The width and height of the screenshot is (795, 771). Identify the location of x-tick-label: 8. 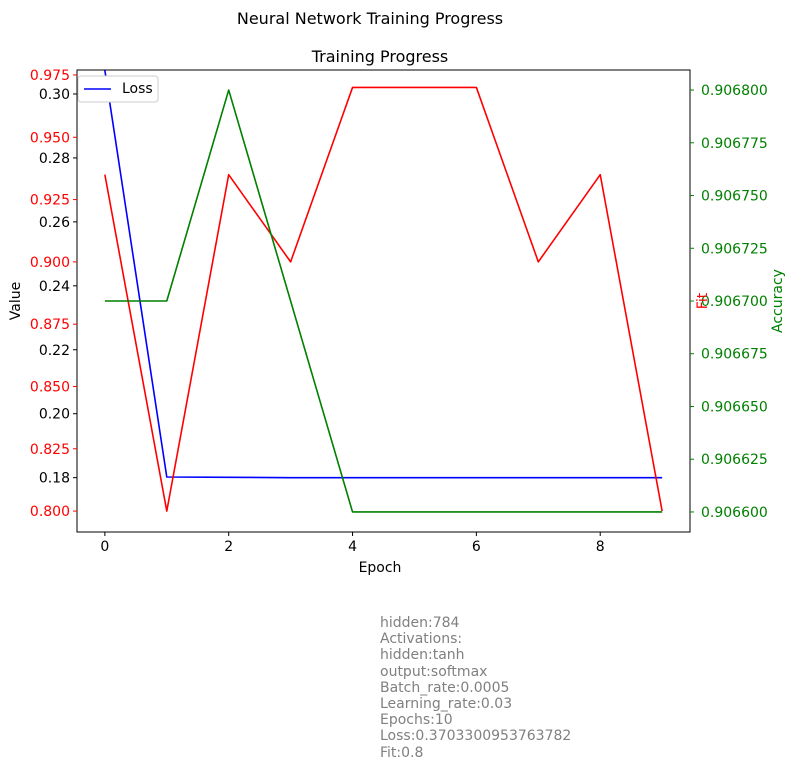
(600, 547).